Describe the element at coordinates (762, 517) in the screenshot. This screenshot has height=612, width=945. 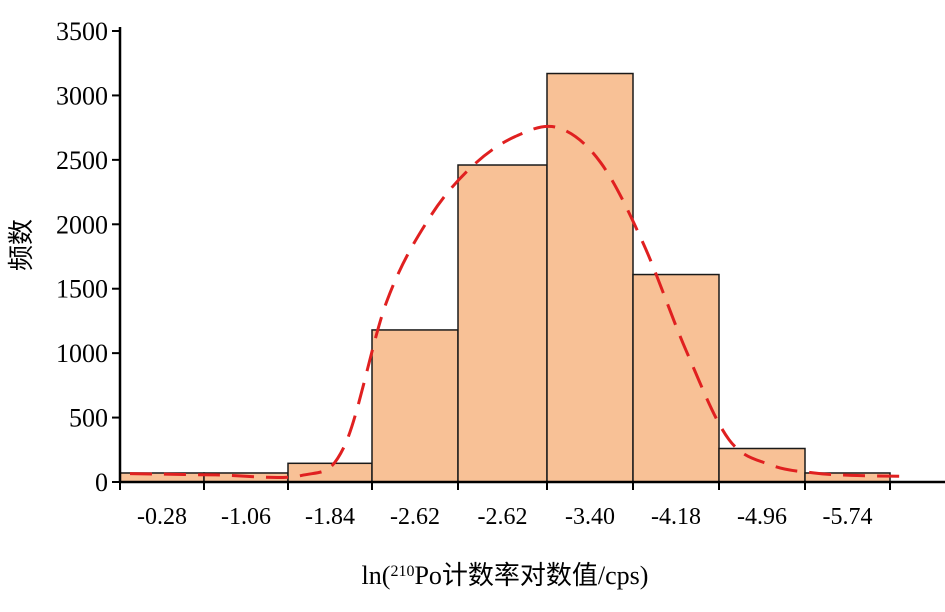
I see `x-tick-label-7: -4.96` at that location.